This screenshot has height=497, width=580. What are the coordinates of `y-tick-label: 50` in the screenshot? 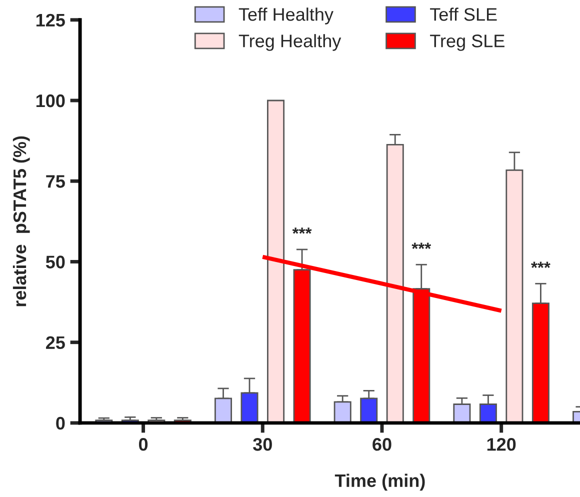 It's located at (55, 262).